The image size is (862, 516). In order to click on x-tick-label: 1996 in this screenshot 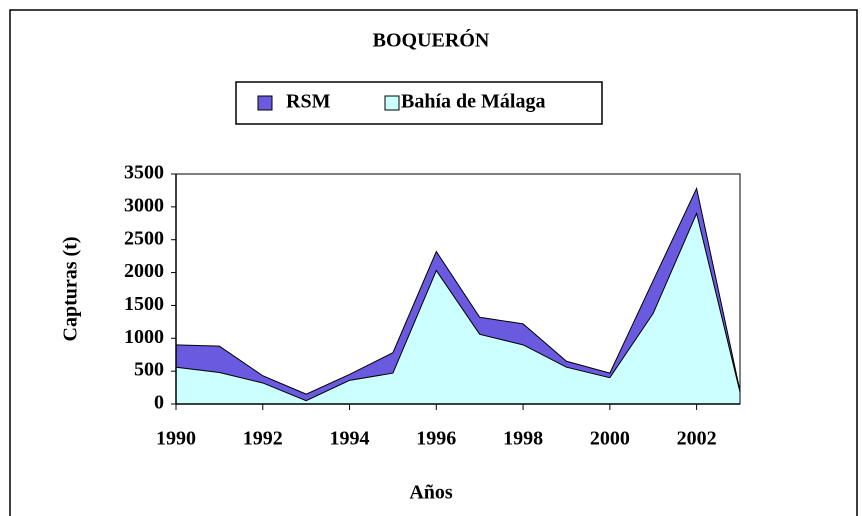, I will do `click(436, 439)`.